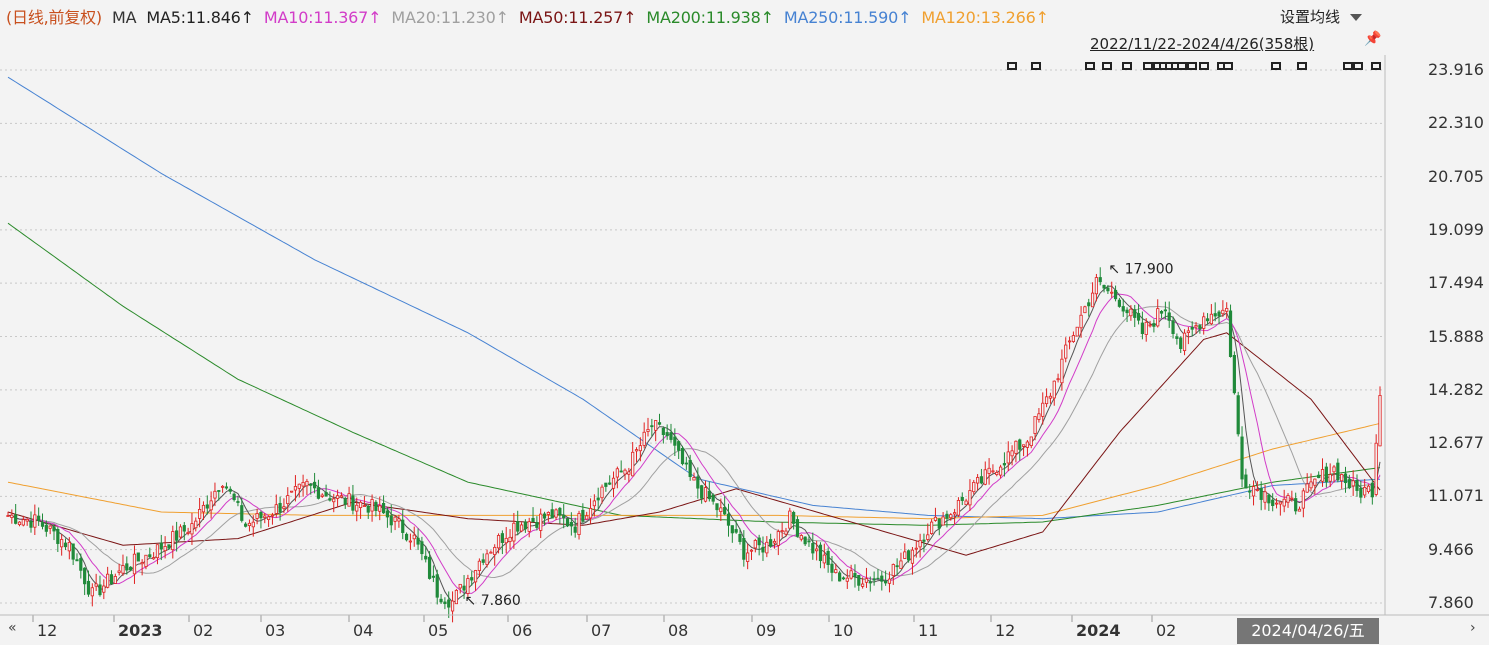 Image resolution: width=1489 pixels, height=645 pixels. Describe the element at coordinates (1202, 44) in the screenshot. I see `date-range-label: 2022/11/22-2024/4/26(358根)` at that location.